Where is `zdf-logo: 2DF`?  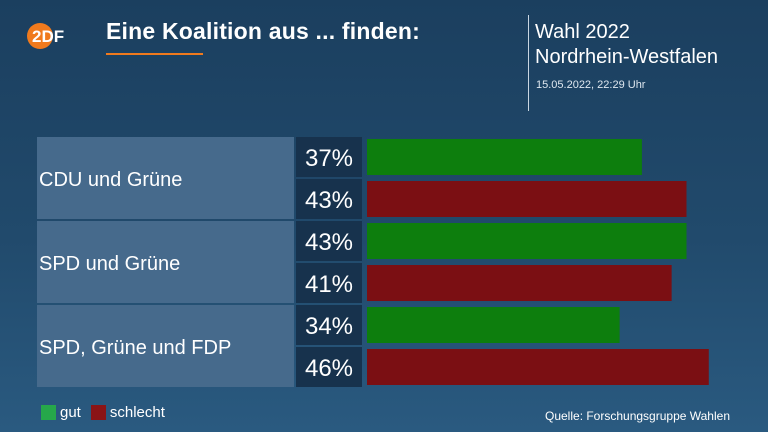
zdf-logo: 2DF is located at coordinates (45, 36).